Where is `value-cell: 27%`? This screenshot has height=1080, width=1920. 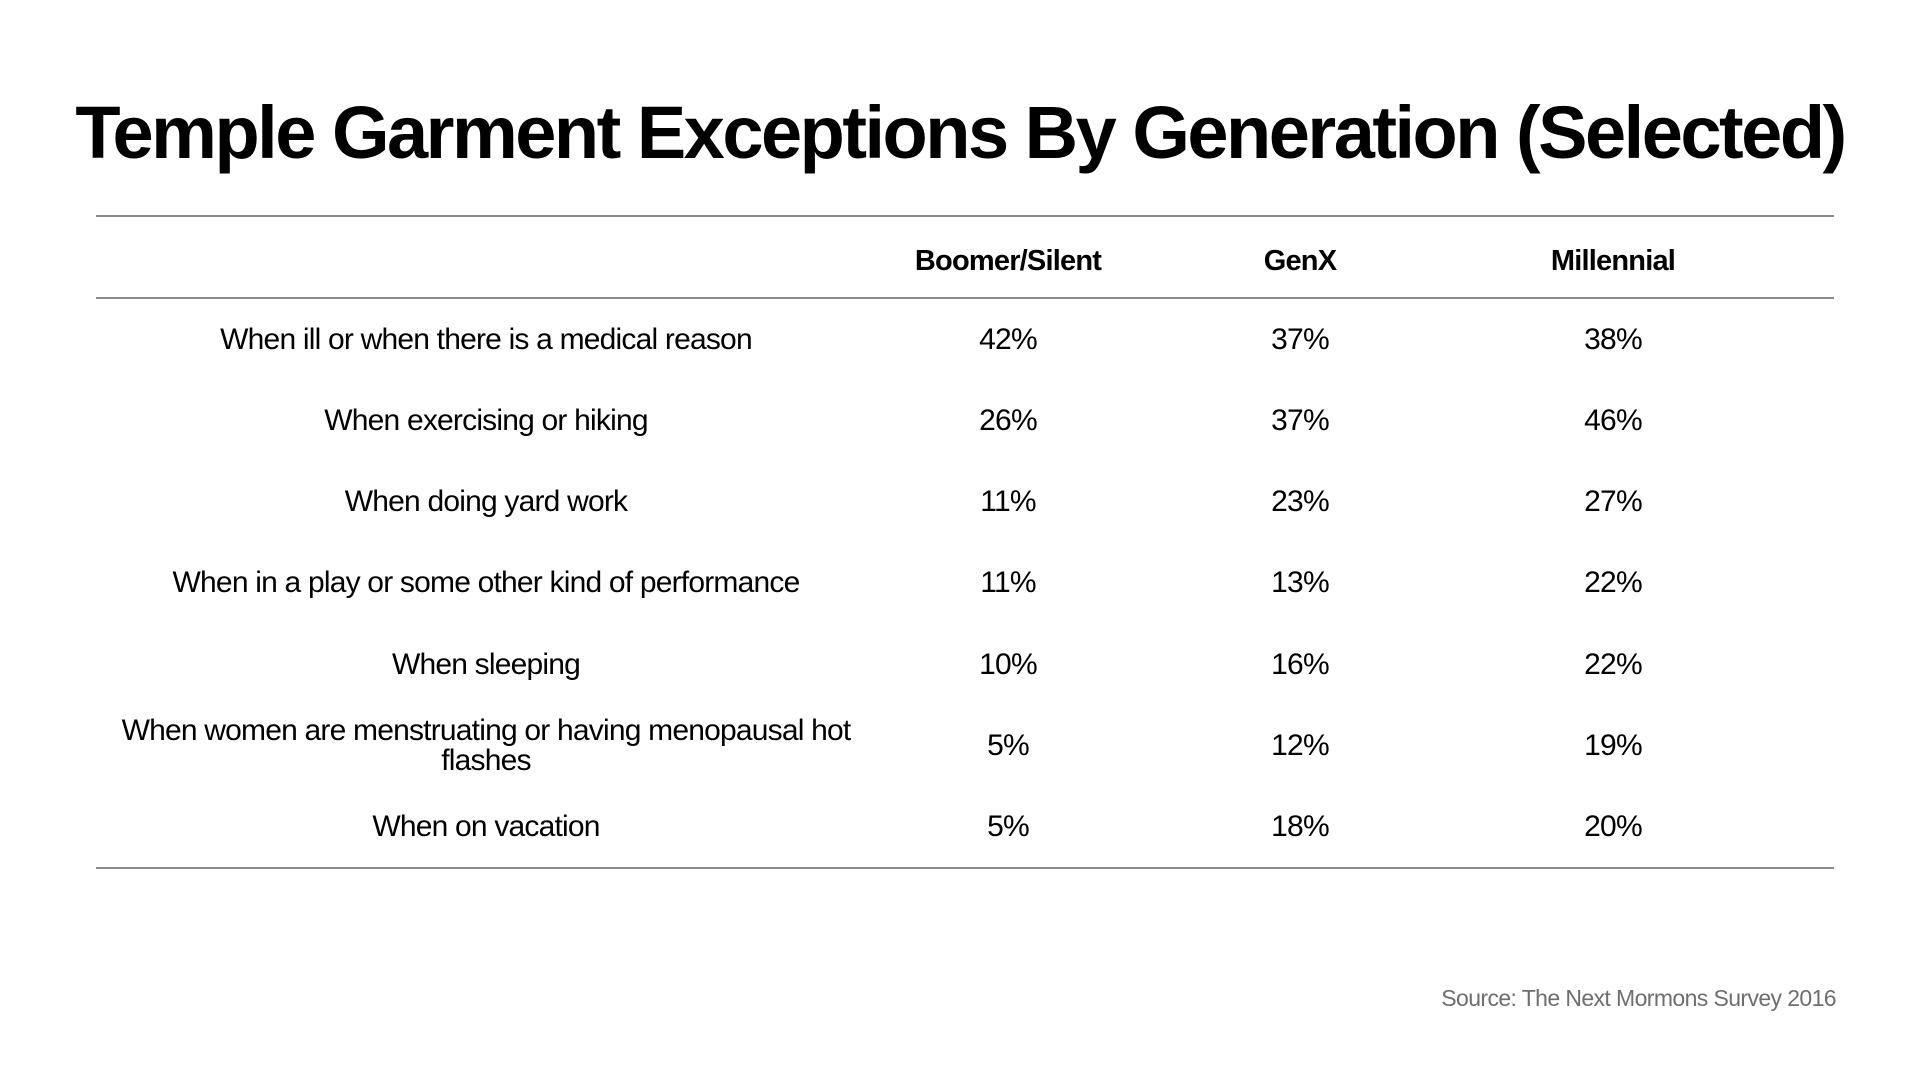
value-cell: 27% is located at coordinates (1613, 502).